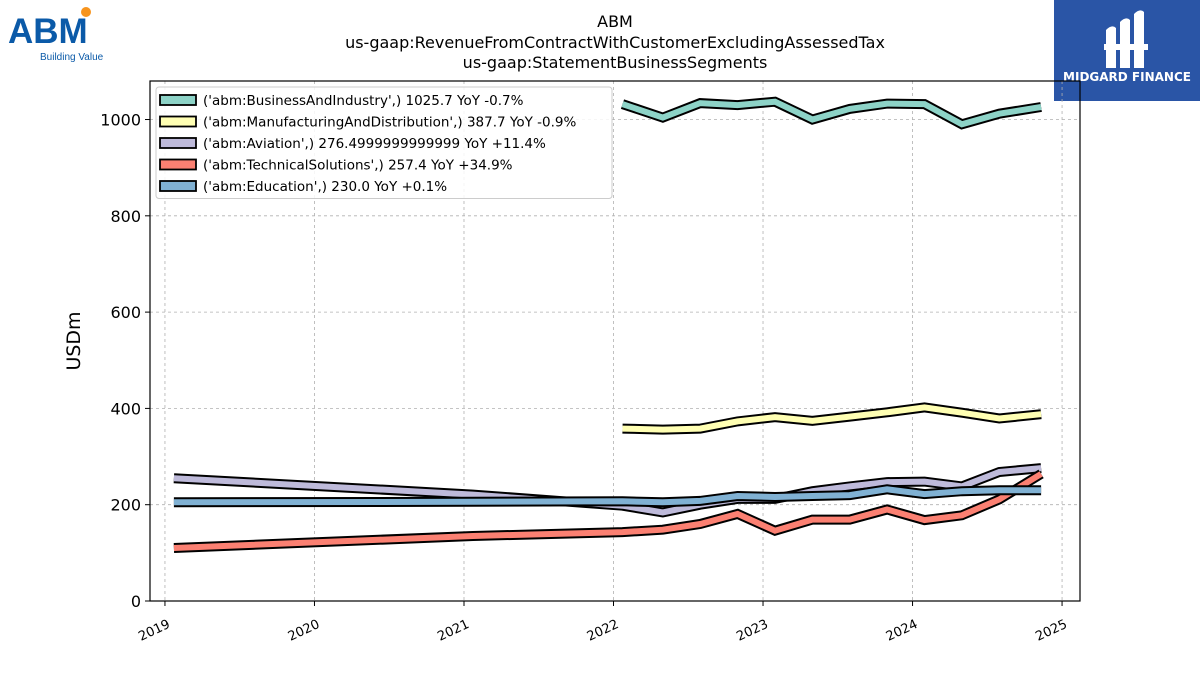 The image size is (1200, 675). What do you see at coordinates (453, 631) in the screenshot?
I see `x-tick-label: 2021` at bounding box center [453, 631].